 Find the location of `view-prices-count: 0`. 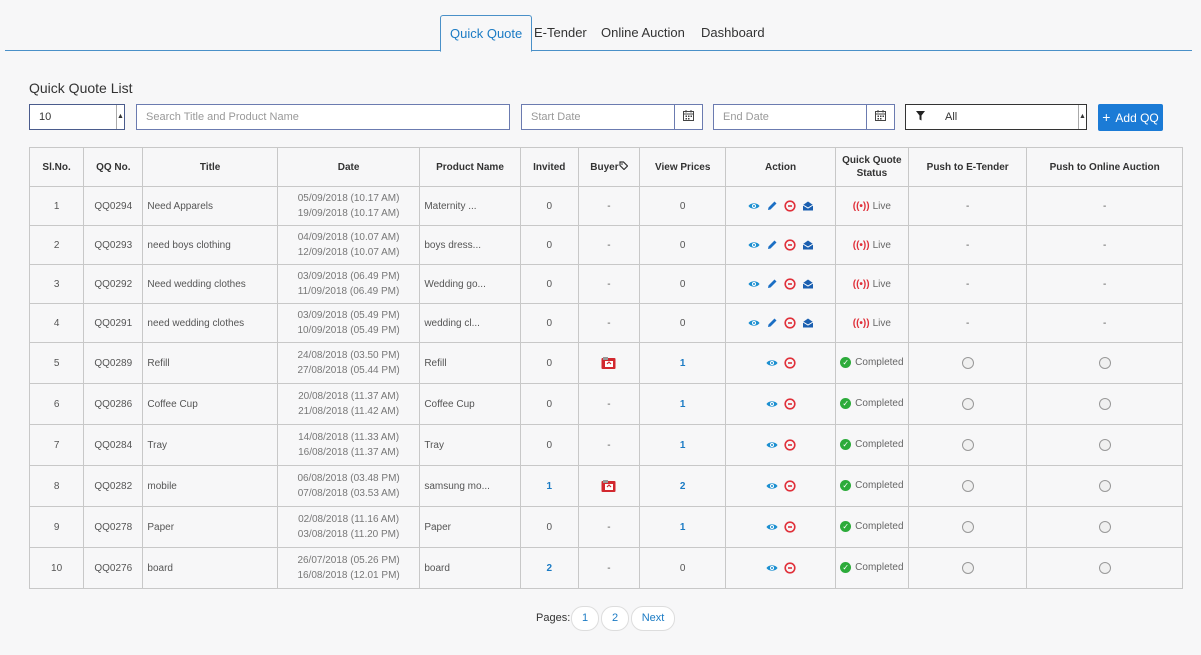

view-prices-count: 0 is located at coordinates (682, 323).